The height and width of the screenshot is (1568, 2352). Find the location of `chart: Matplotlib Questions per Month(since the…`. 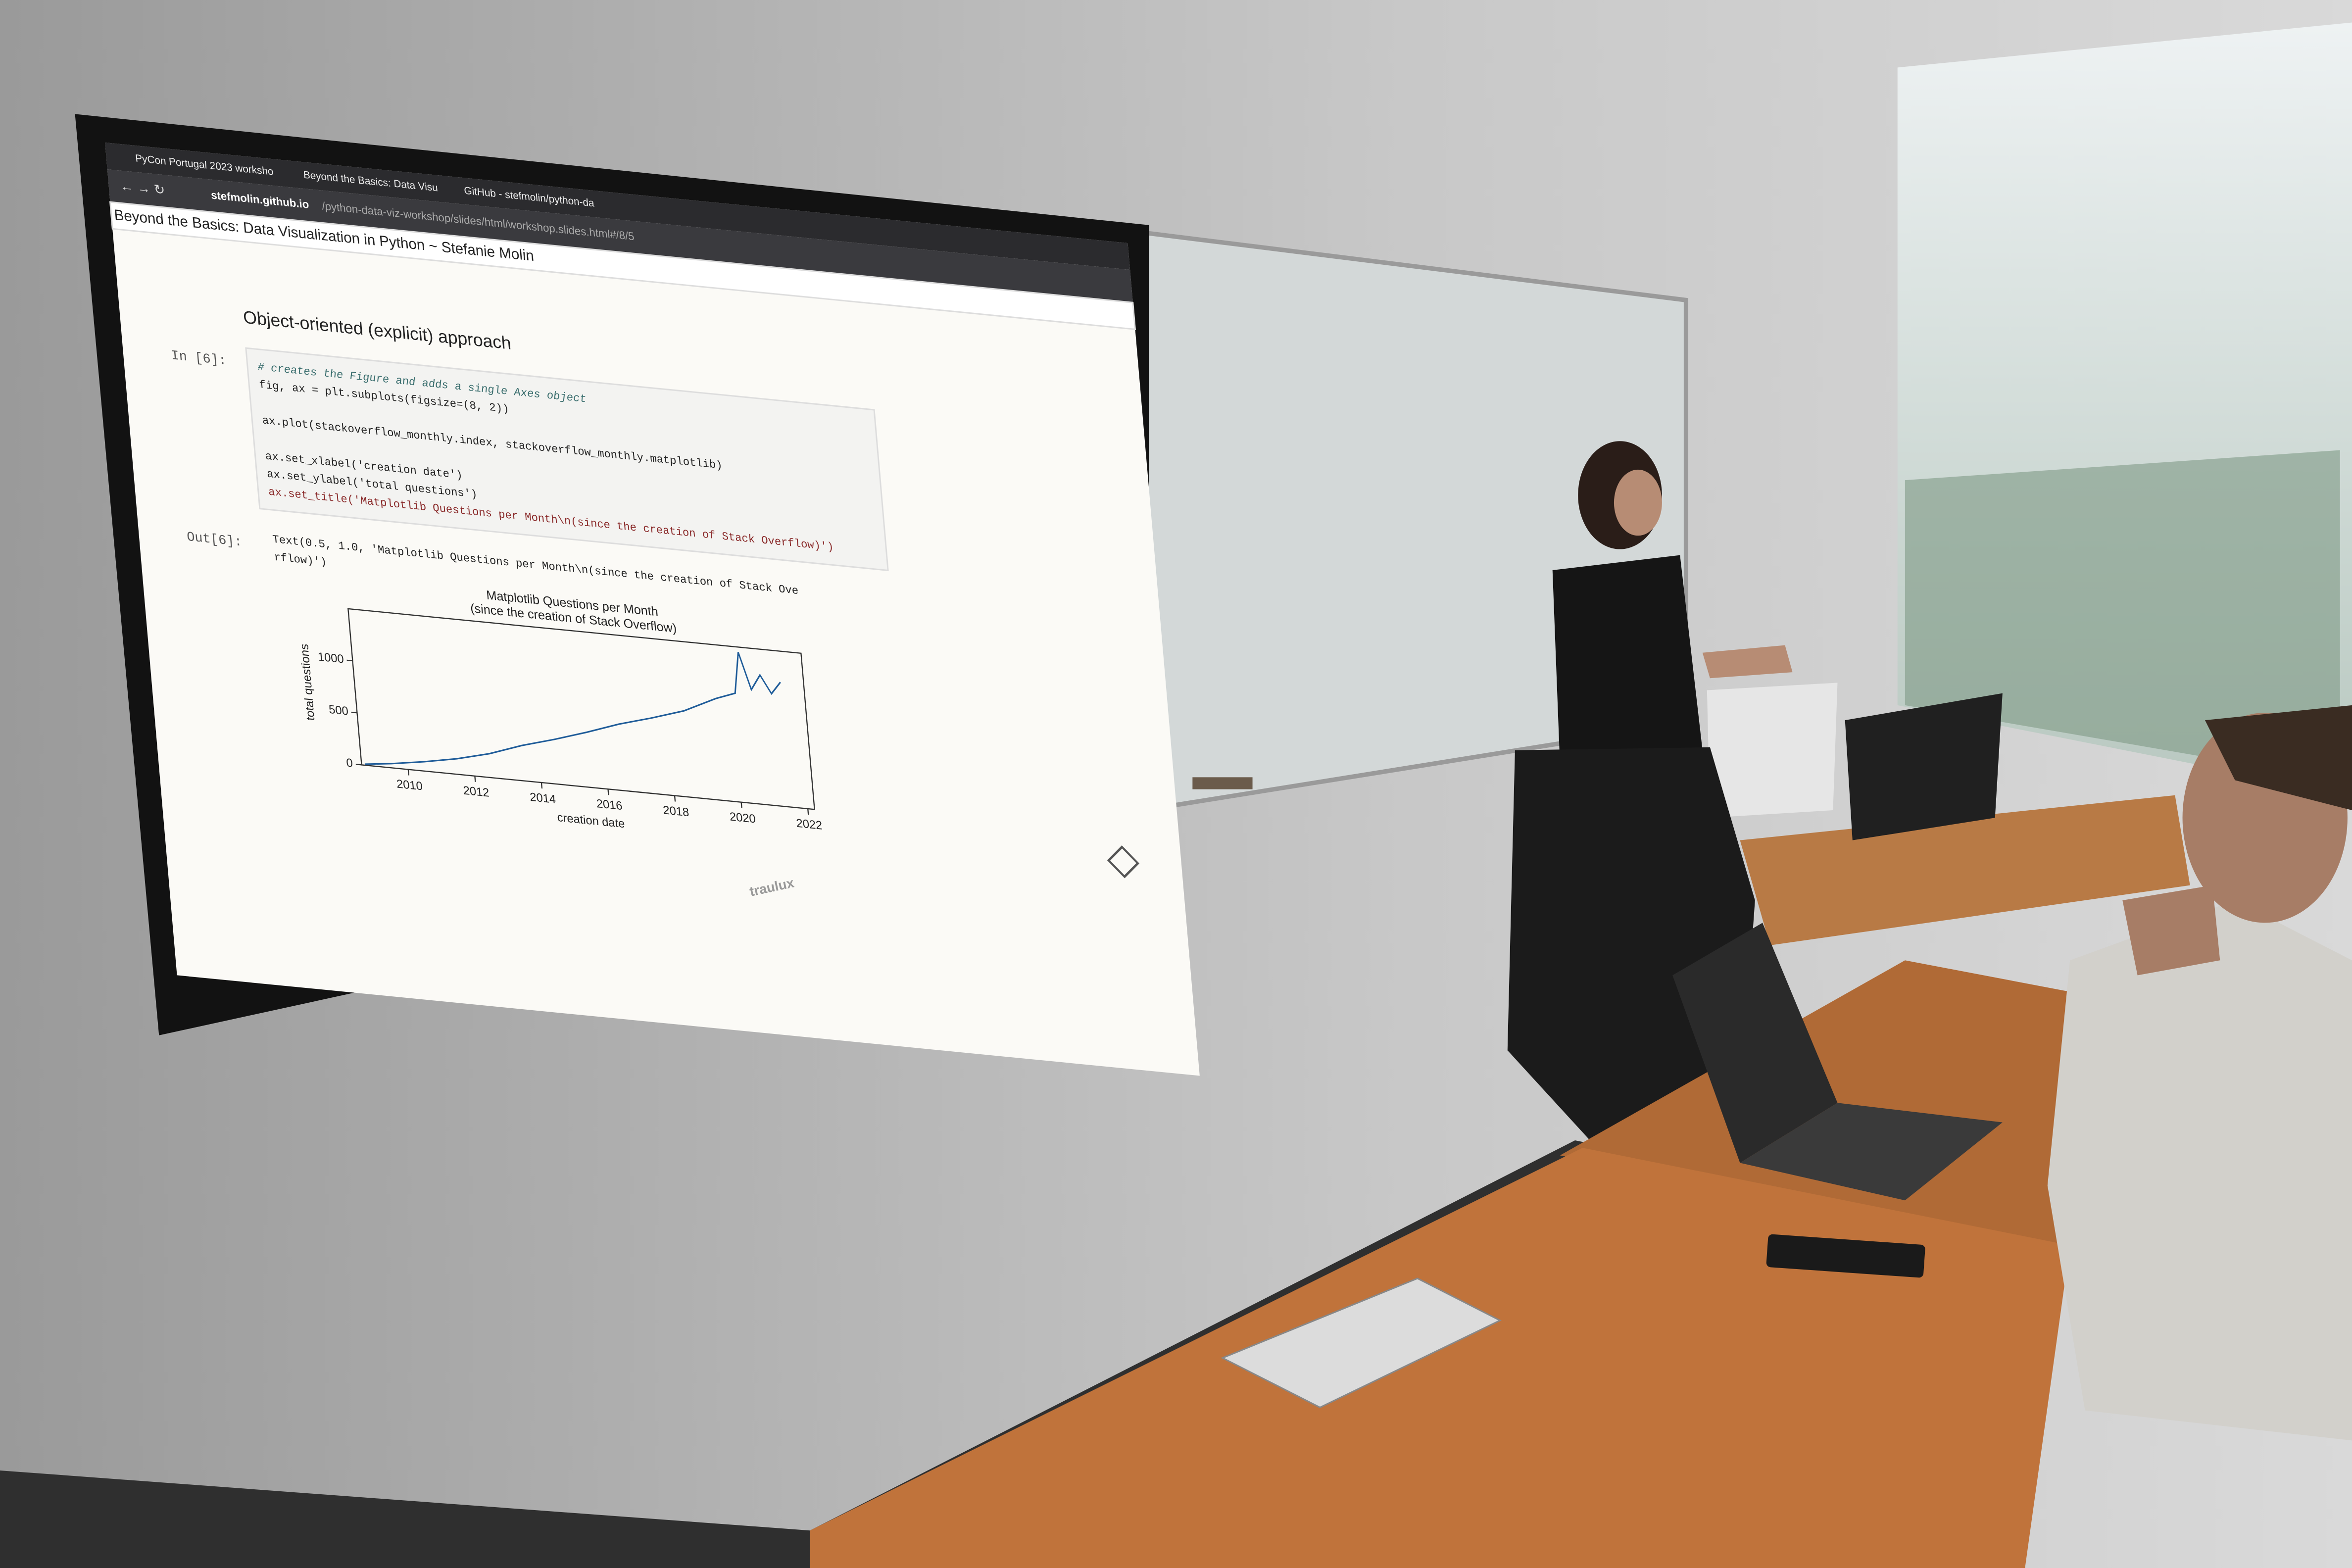

chart: Matplotlib Questions per Month(since the… is located at coordinates (560, 710).